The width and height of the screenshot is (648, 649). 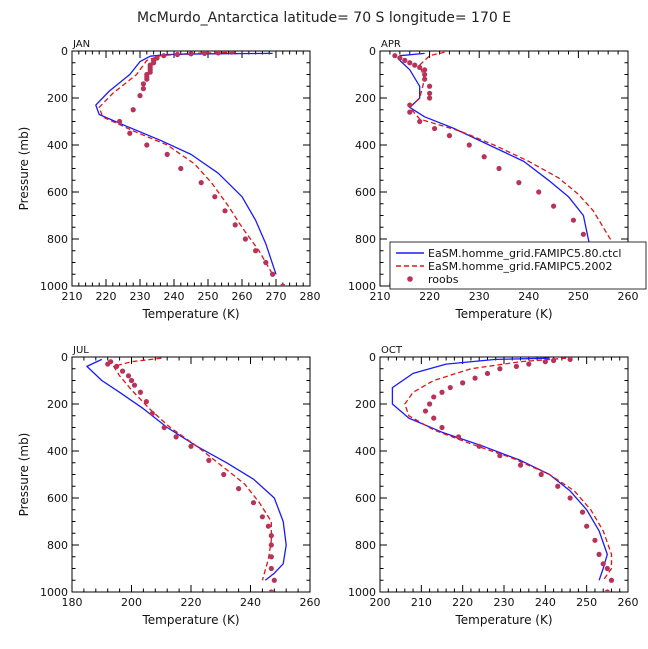 What do you see at coordinates (54, 592) in the screenshot?
I see `y-tick-label: 1000` at bounding box center [54, 592].